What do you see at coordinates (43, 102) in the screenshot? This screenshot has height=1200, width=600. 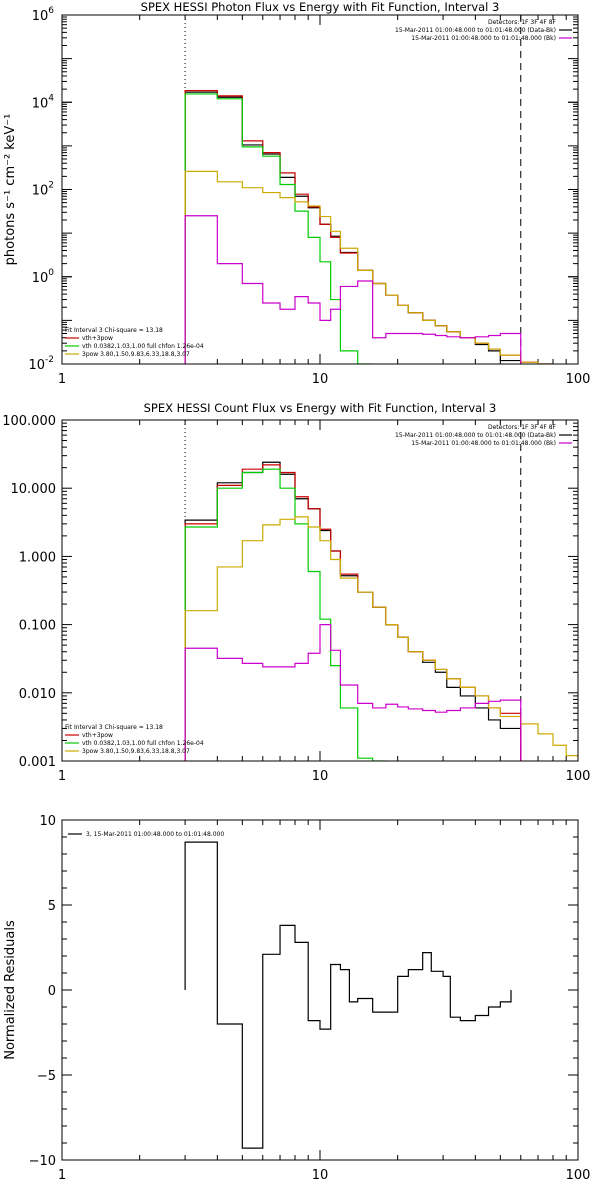 I see `y-tick-label: 10⁴` at bounding box center [43, 102].